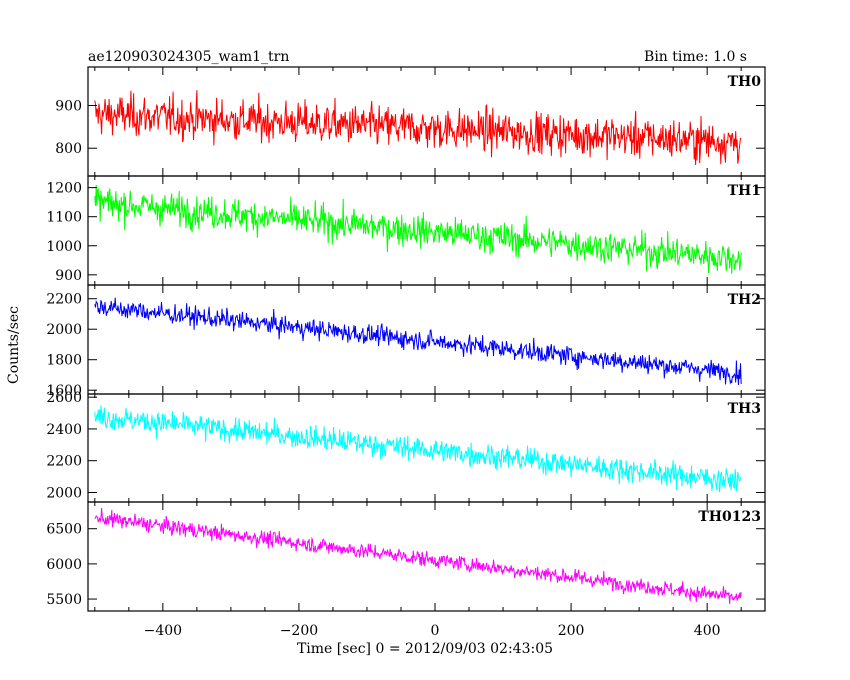 The image size is (850, 680). Describe the element at coordinates (64, 530) in the screenshot. I see `y-tick-label: 6500` at that location.